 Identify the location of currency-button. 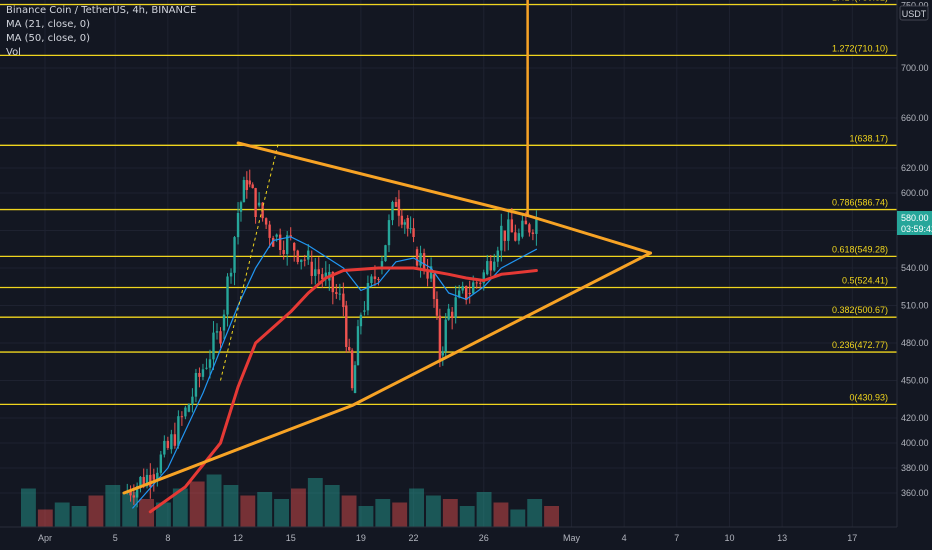
(914, 13).